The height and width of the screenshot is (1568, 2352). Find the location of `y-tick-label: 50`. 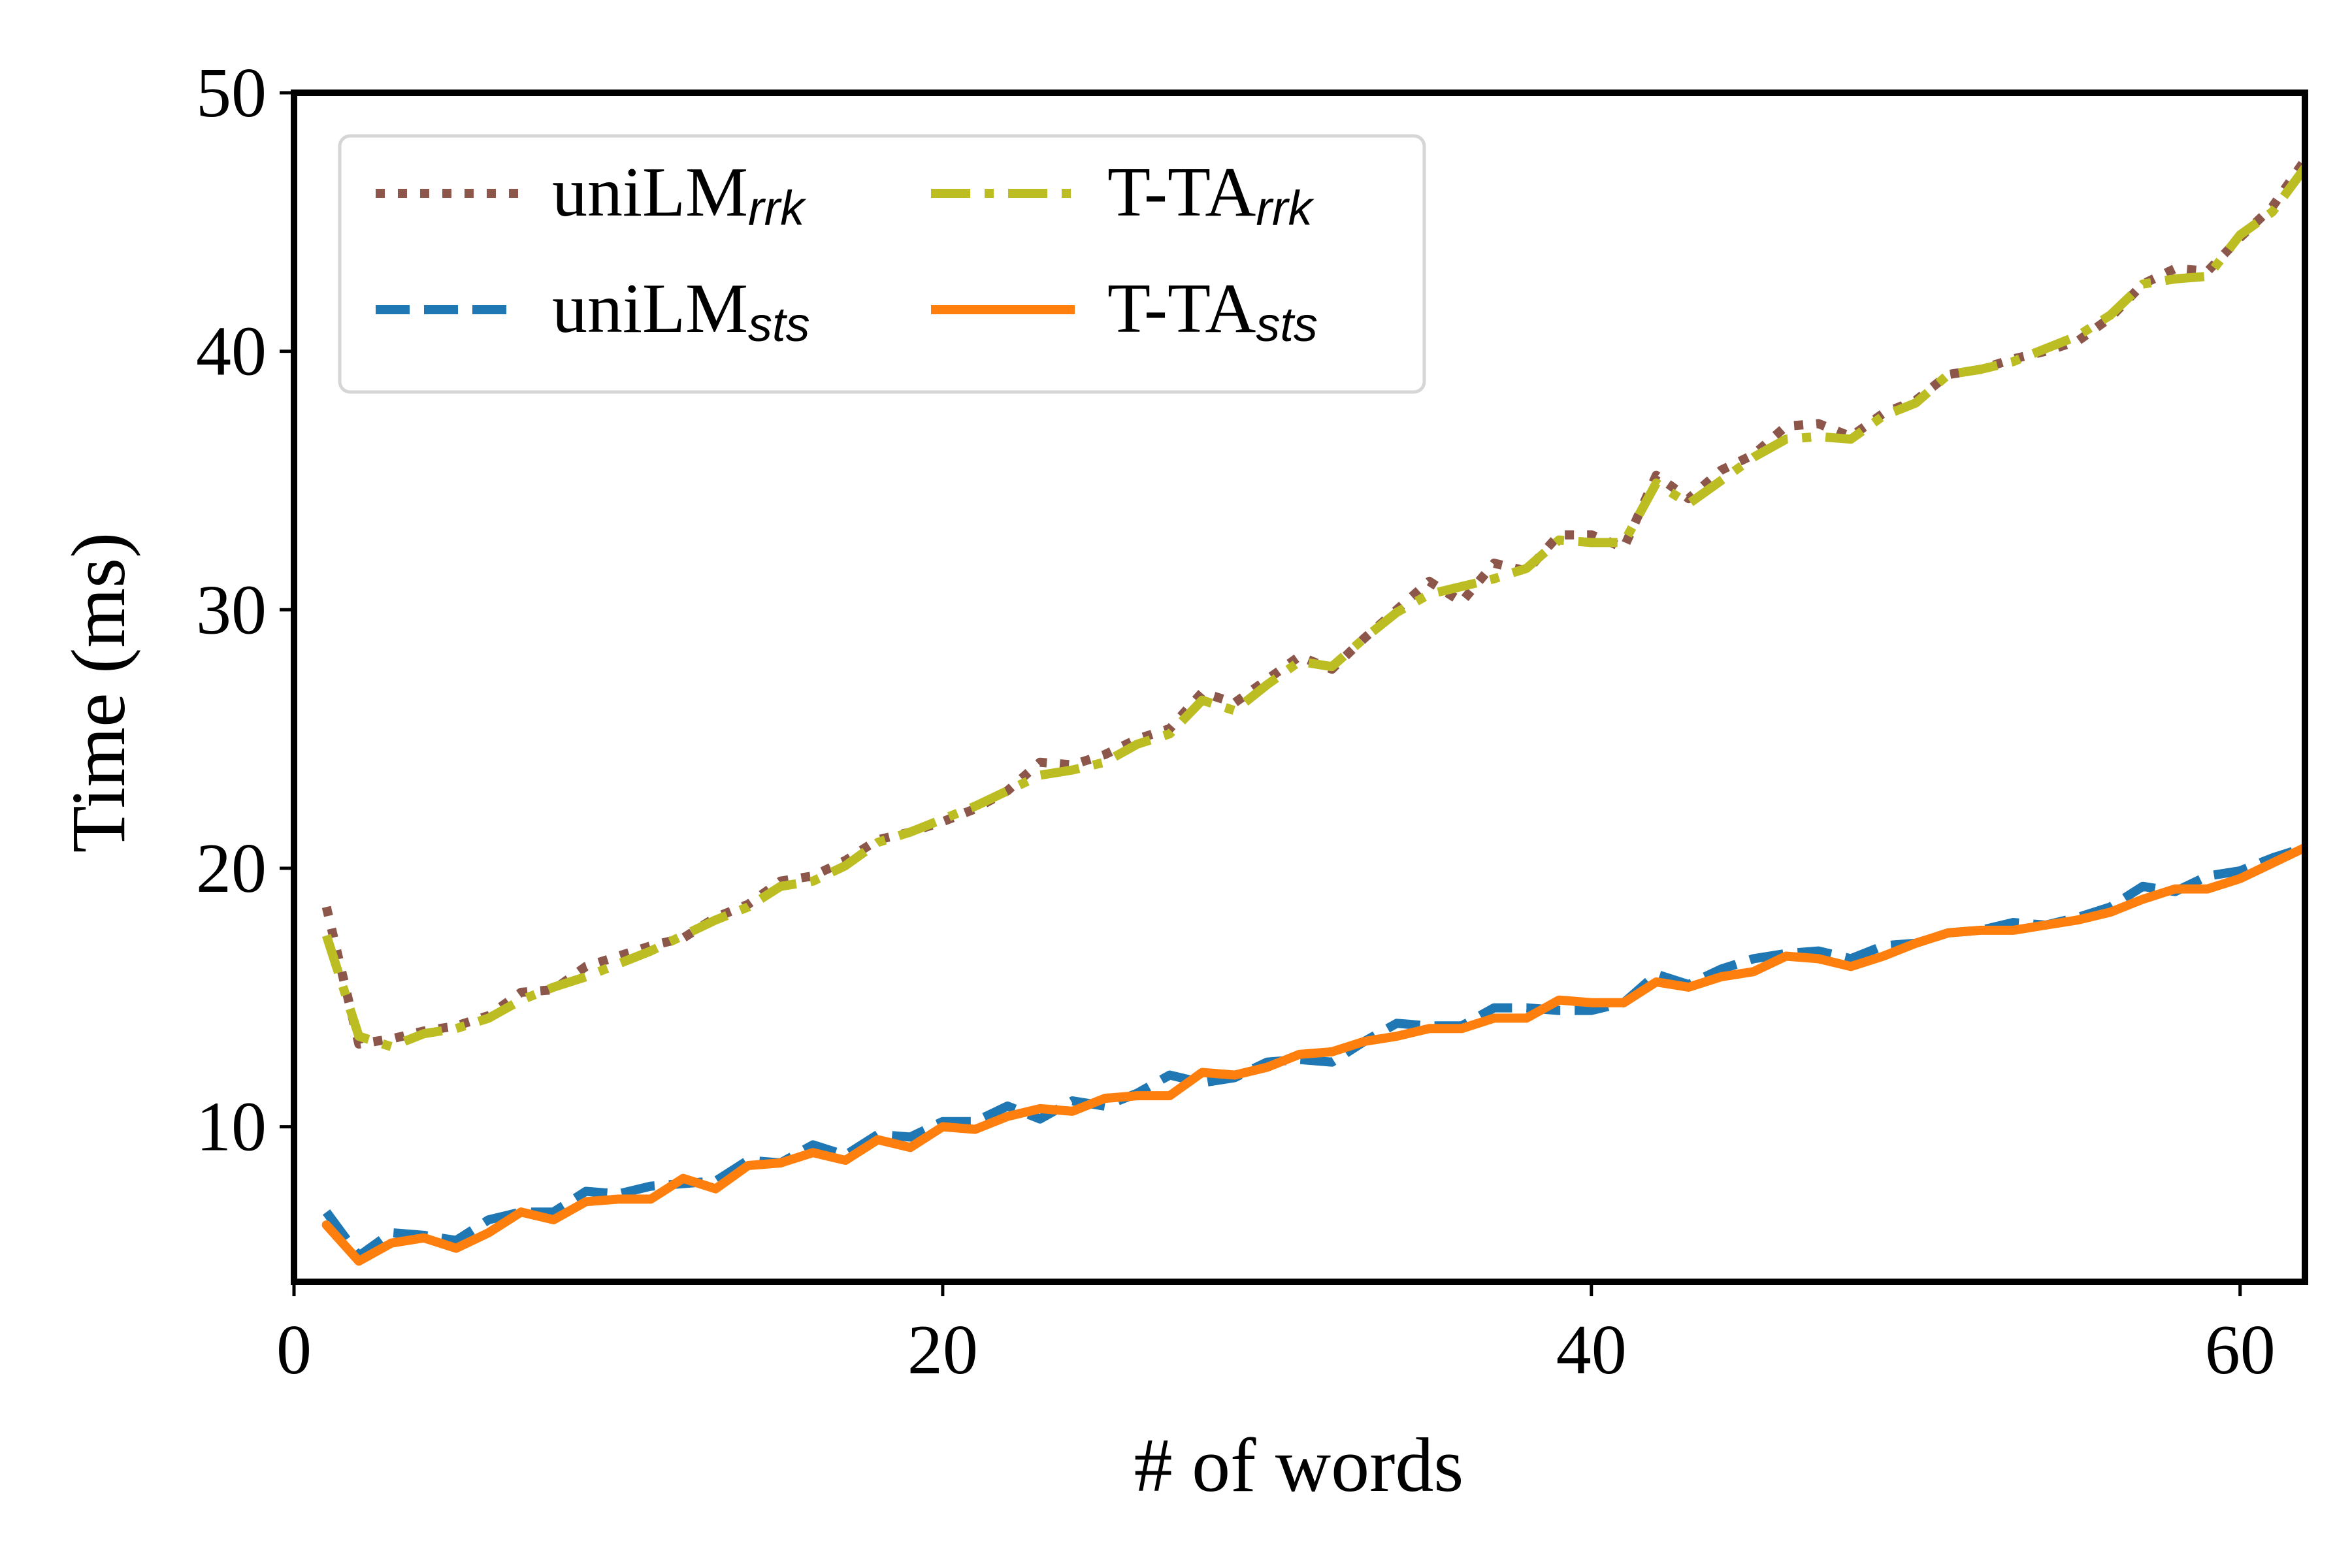

y-tick-label: 50 is located at coordinates (231, 93).